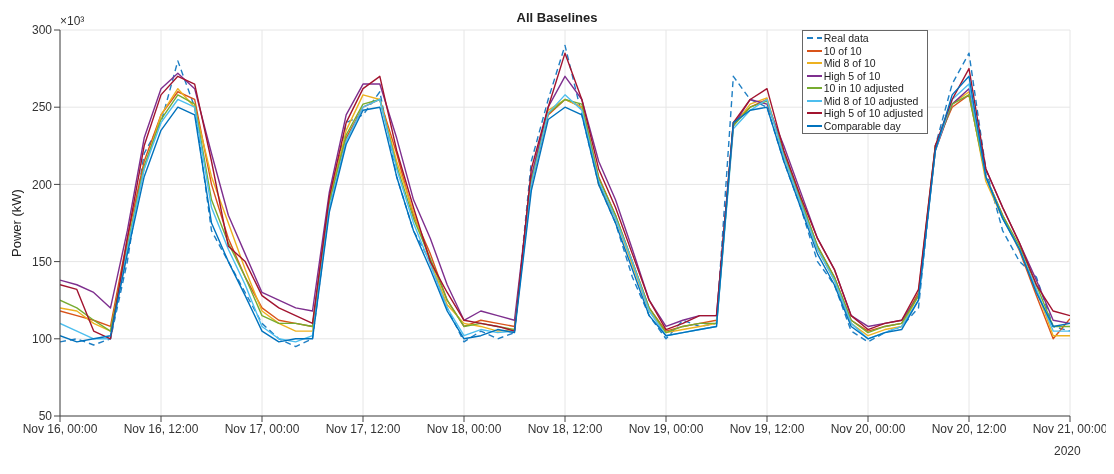 This screenshot has width=1114, height=474. What do you see at coordinates (42, 107) in the screenshot?
I see `y-tick-label: 250` at bounding box center [42, 107].